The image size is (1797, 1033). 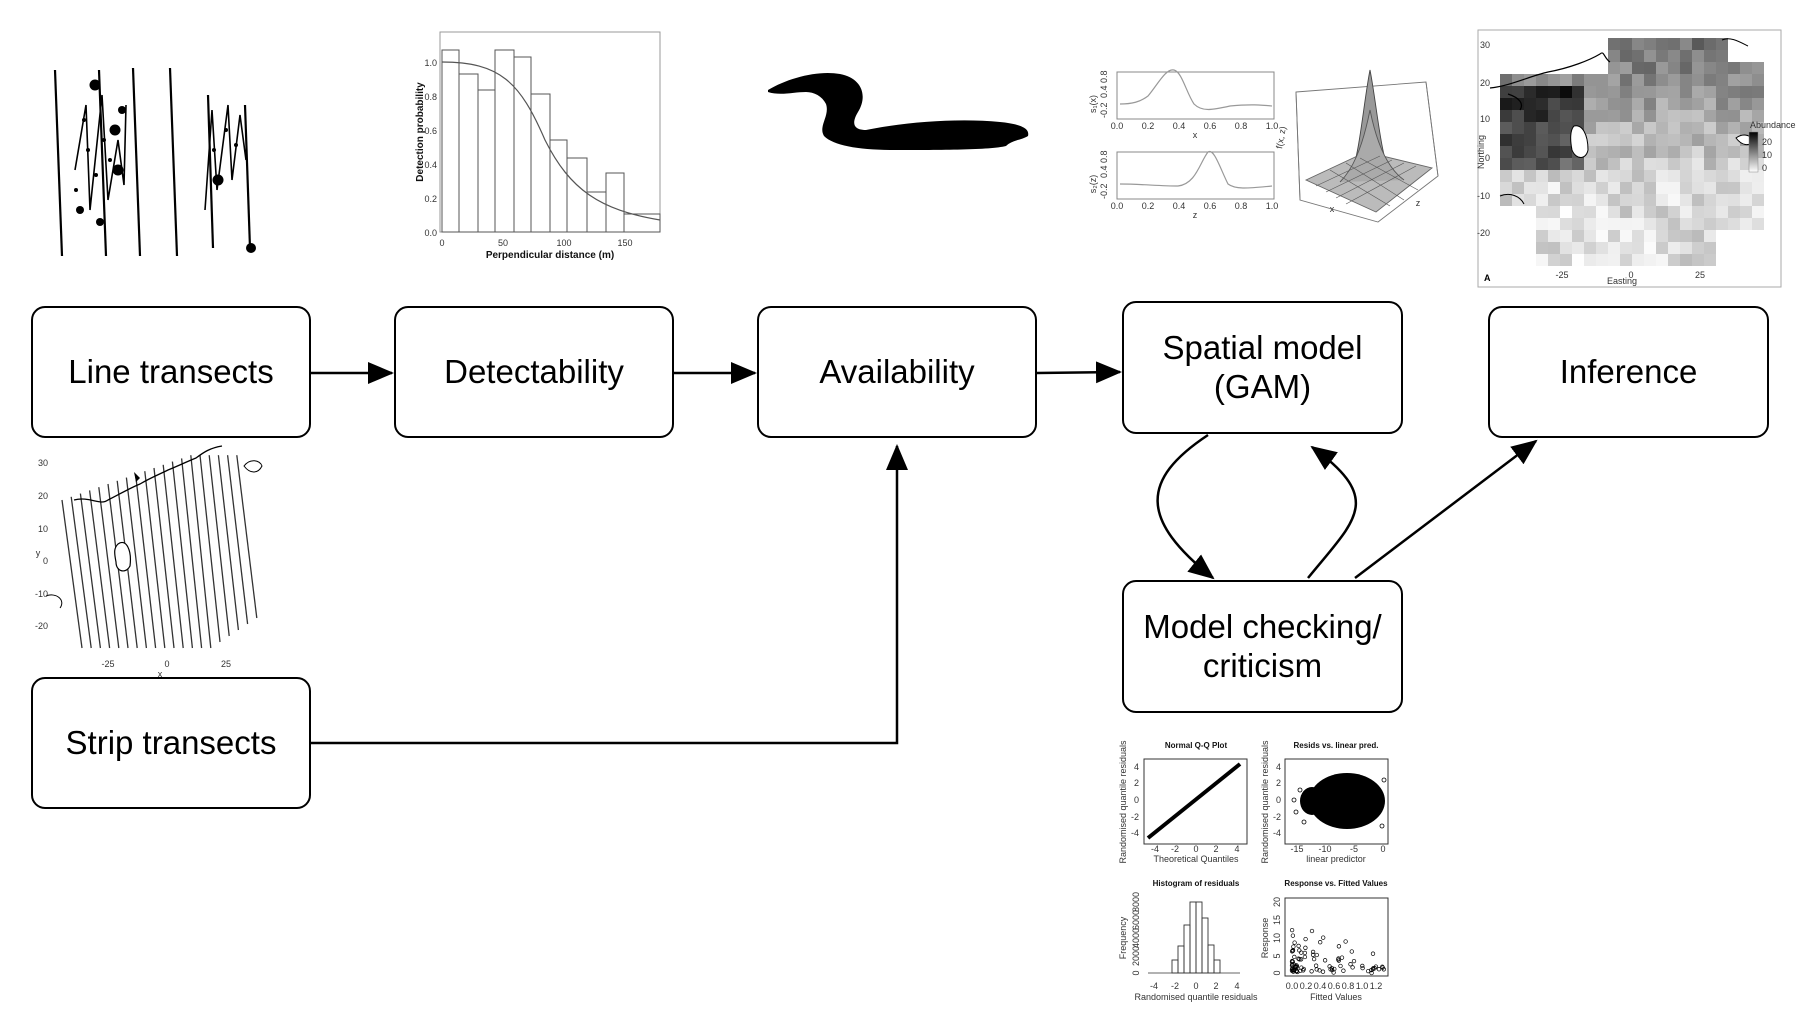 What do you see at coordinates (1148, 206) in the screenshot?
I see `s2-xtick: 0.2` at bounding box center [1148, 206].